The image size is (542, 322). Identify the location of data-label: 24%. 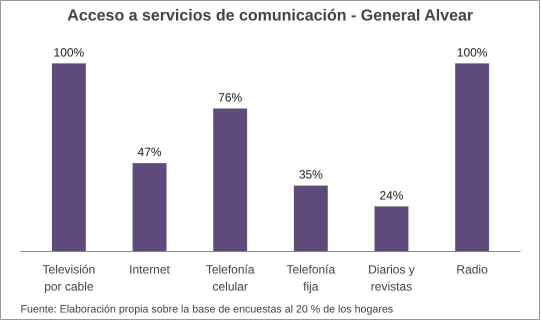
(391, 195).